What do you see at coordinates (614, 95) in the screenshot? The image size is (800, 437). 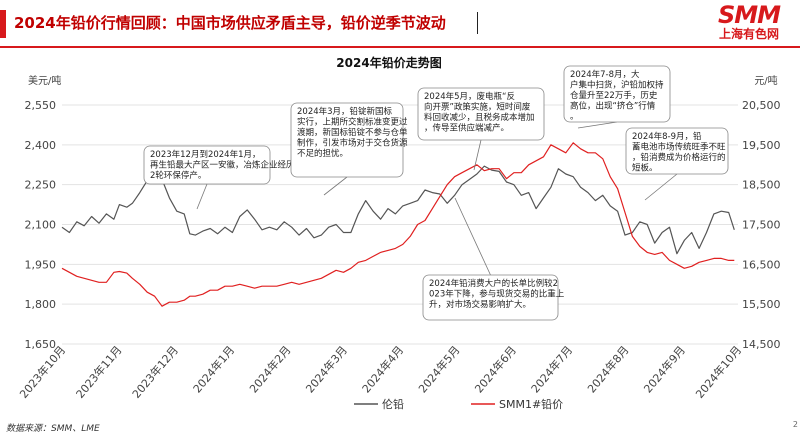 I see `callout-line: 仓量升至22万手，历史` at bounding box center [614, 95].